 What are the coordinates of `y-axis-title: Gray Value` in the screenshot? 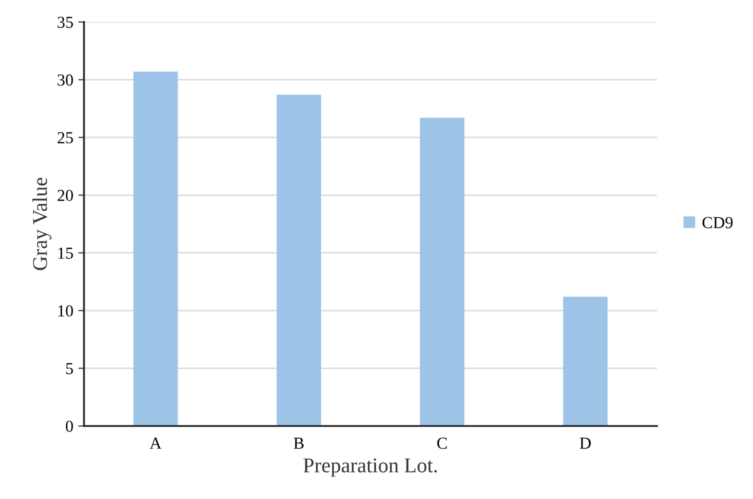 It's located at (42, 224).